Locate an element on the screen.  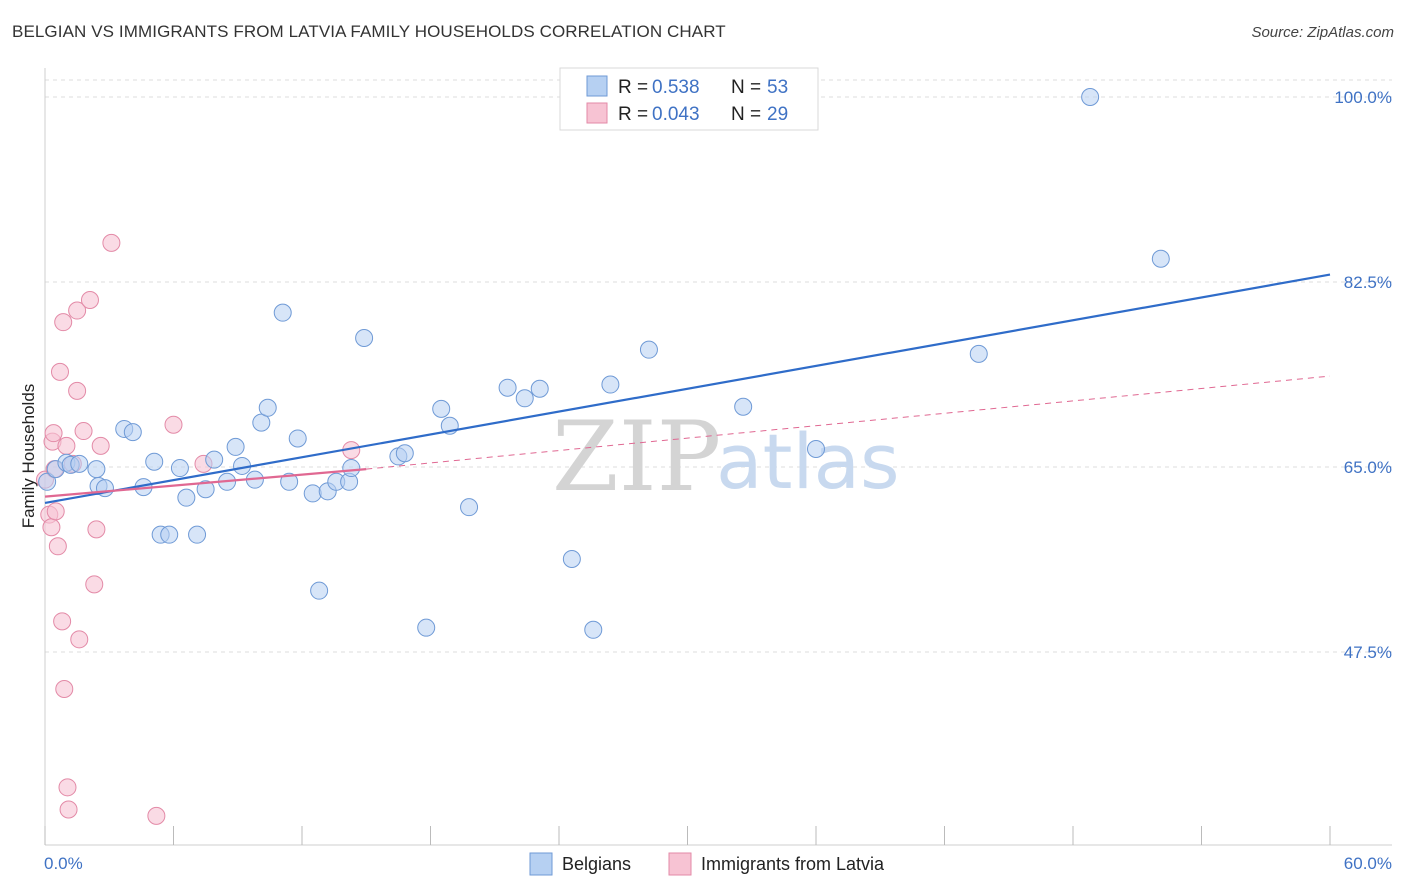
series-legend: Belgians Immigrants from Latvia is located at coordinates (707, 864).